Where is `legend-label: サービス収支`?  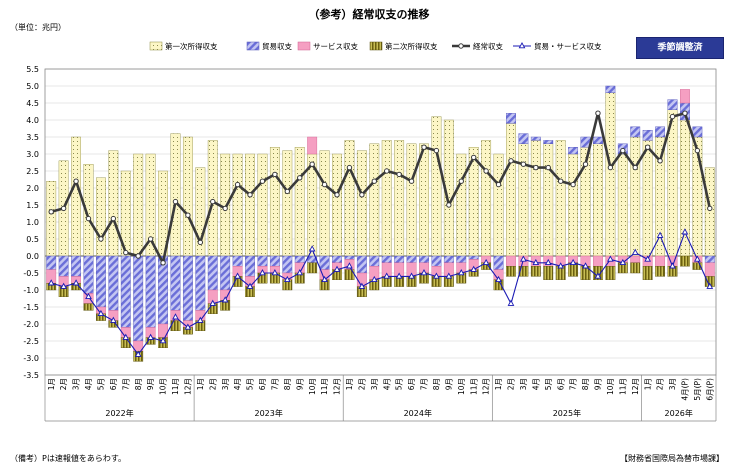
legend-label: サービス収支 is located at coordinates (335, 46).